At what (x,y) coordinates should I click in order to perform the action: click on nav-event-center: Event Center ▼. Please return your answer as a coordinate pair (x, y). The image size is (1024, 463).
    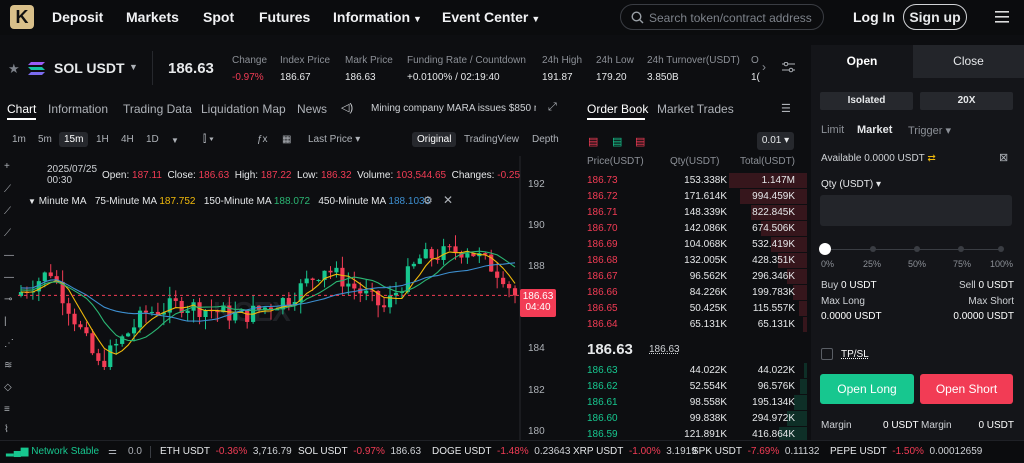
    Looking at the image, I should click on (491, 17).